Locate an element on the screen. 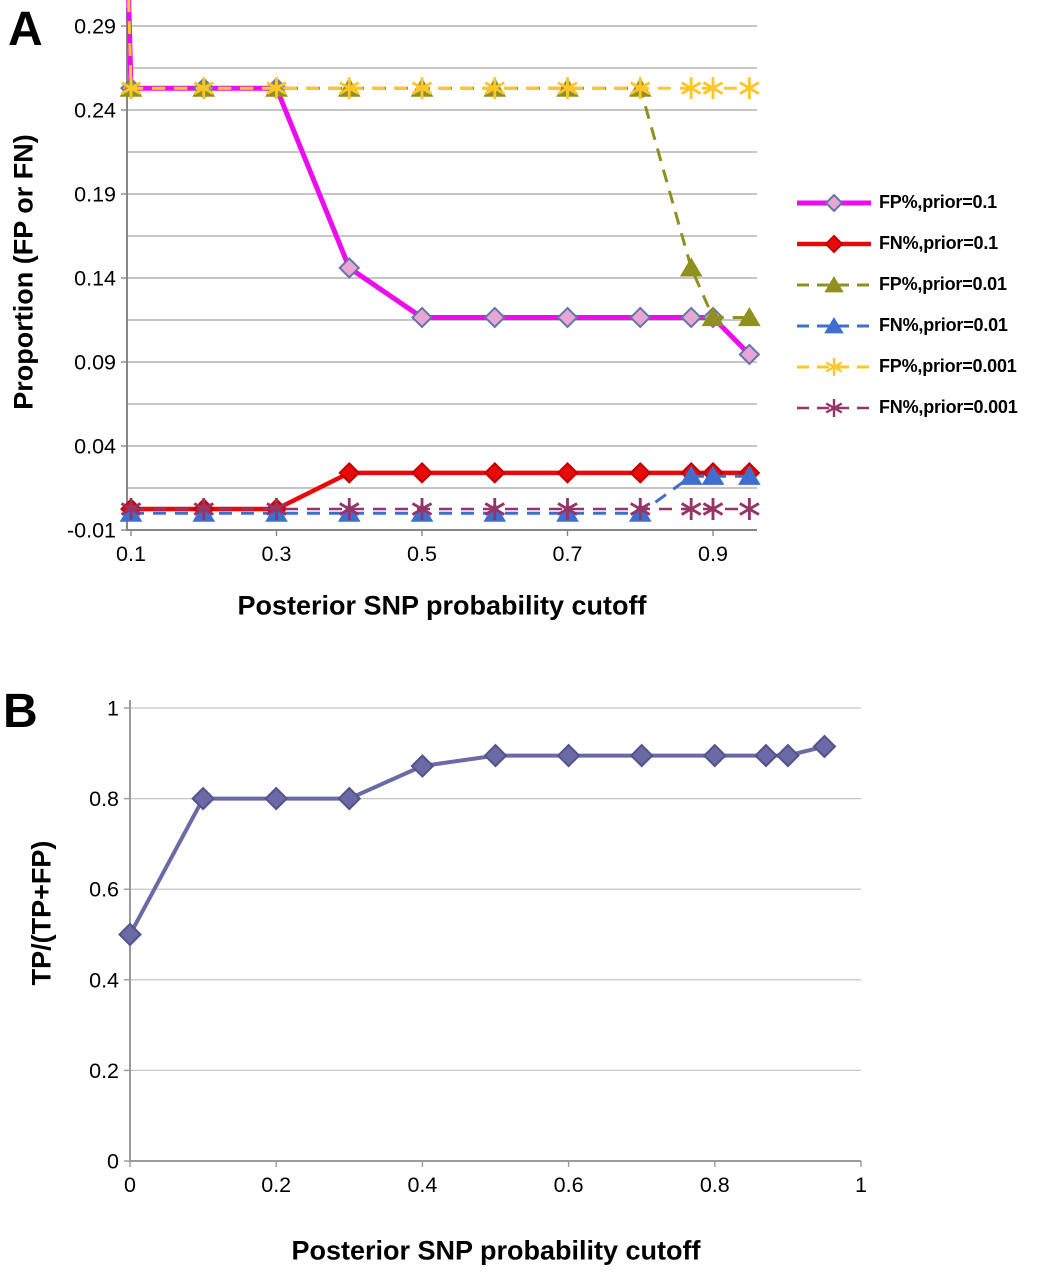  series-FN%,prior=0.001 is located at coordinates (440, 509).